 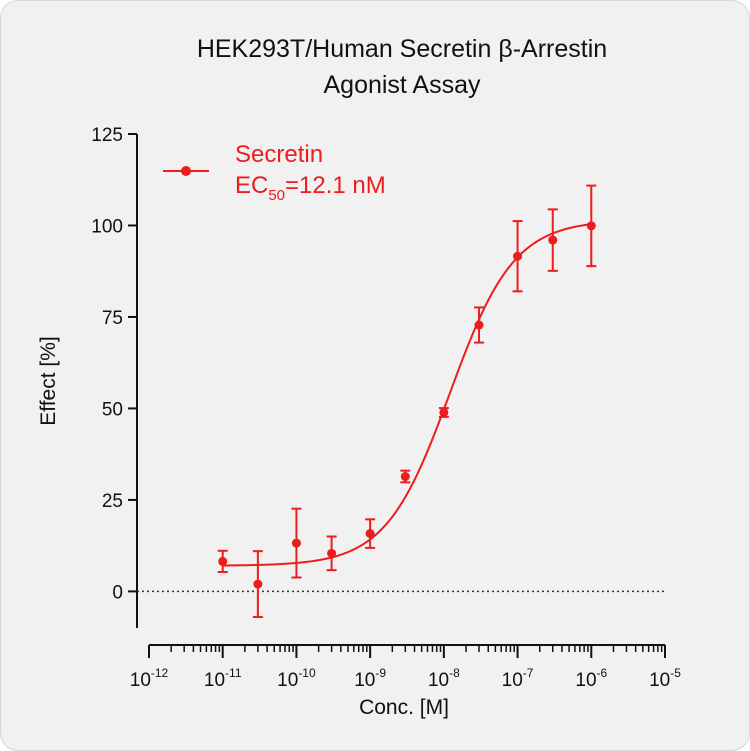 I want to click on x-tick-exponent: -8, so click(x=454, y=673).